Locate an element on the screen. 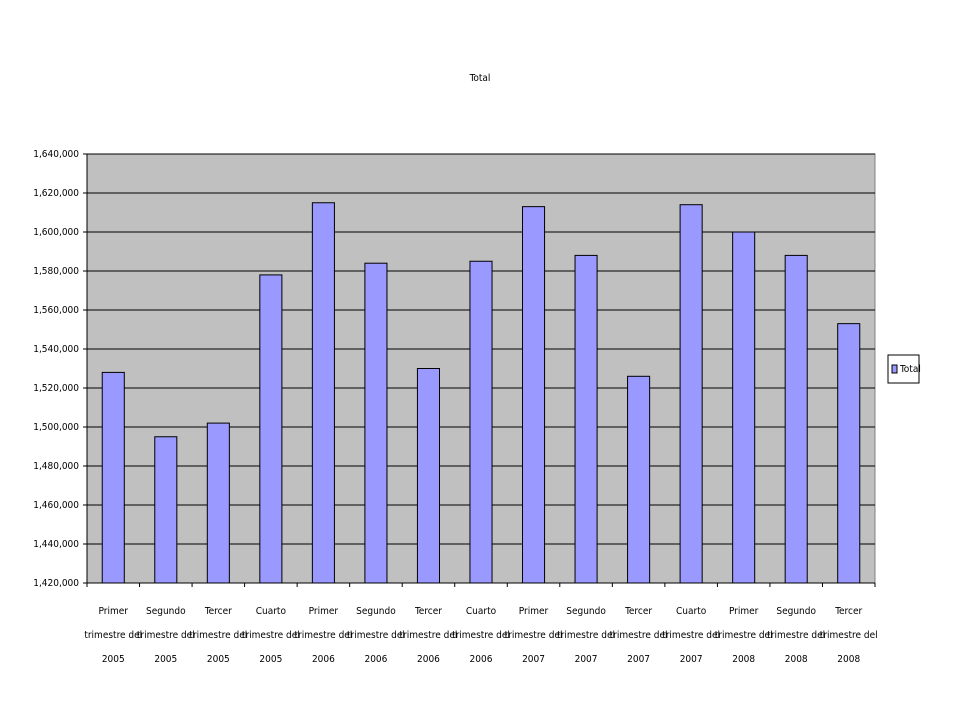  legend-swatch is located at coordinates (894, 369).